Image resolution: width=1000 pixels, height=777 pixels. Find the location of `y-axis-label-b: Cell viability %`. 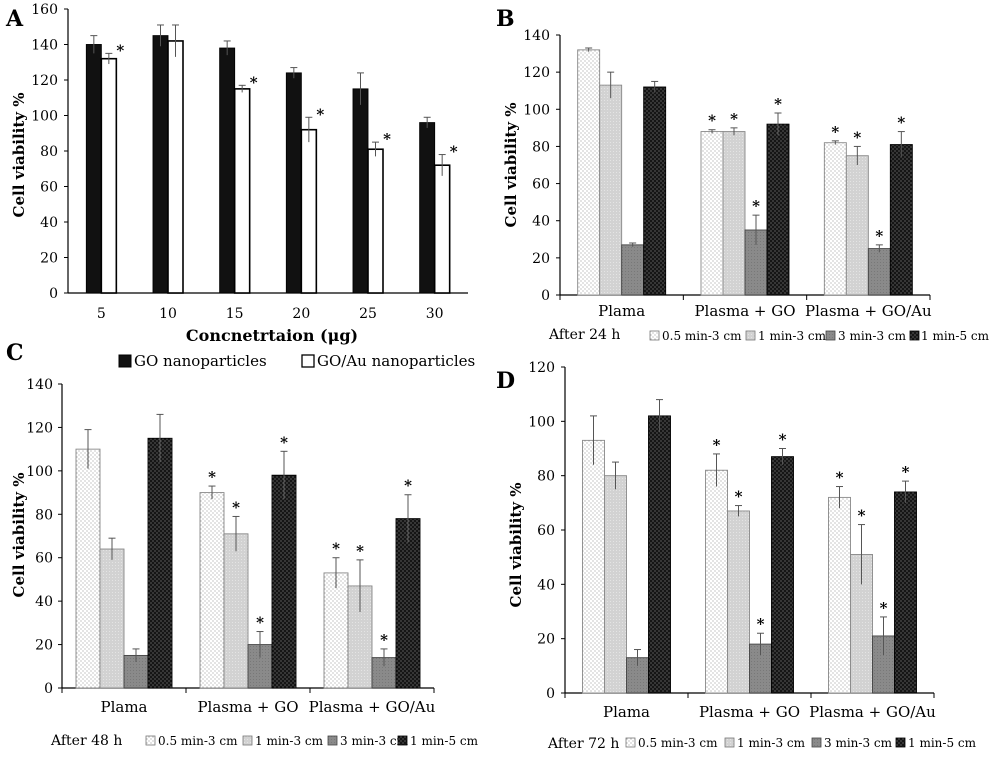

y-axis-label-b: Cell viability % is located at coordinates (511, 165).